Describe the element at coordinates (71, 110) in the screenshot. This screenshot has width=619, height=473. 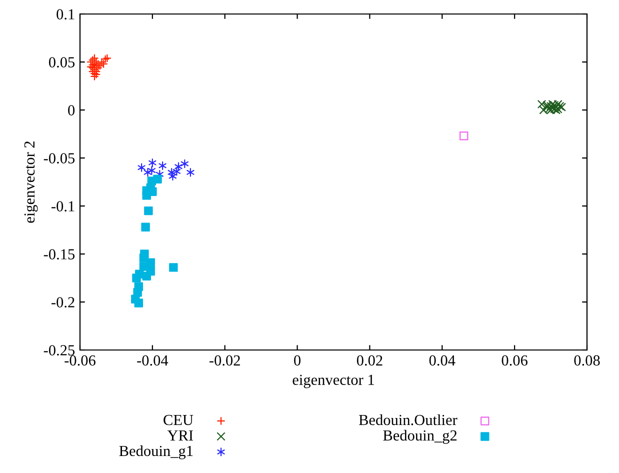
I see `y-tick-label: 0` at that location.